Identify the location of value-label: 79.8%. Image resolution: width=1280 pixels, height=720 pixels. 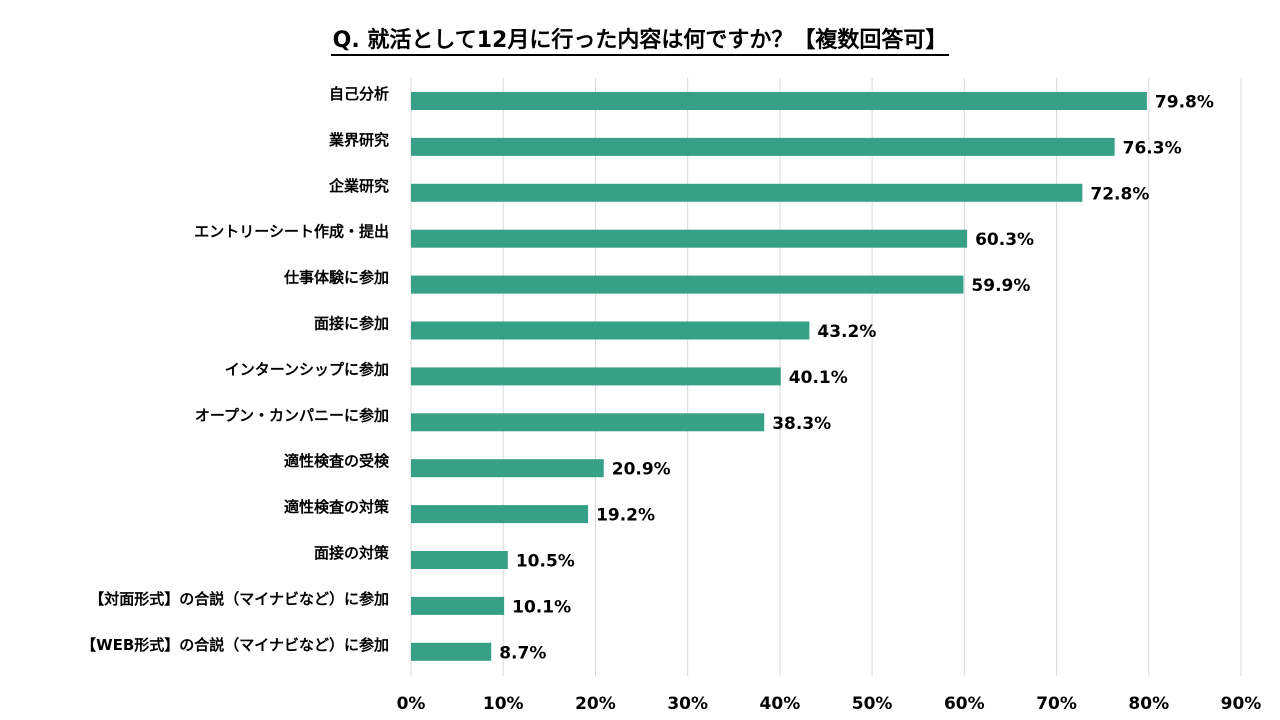
(1184, 103).